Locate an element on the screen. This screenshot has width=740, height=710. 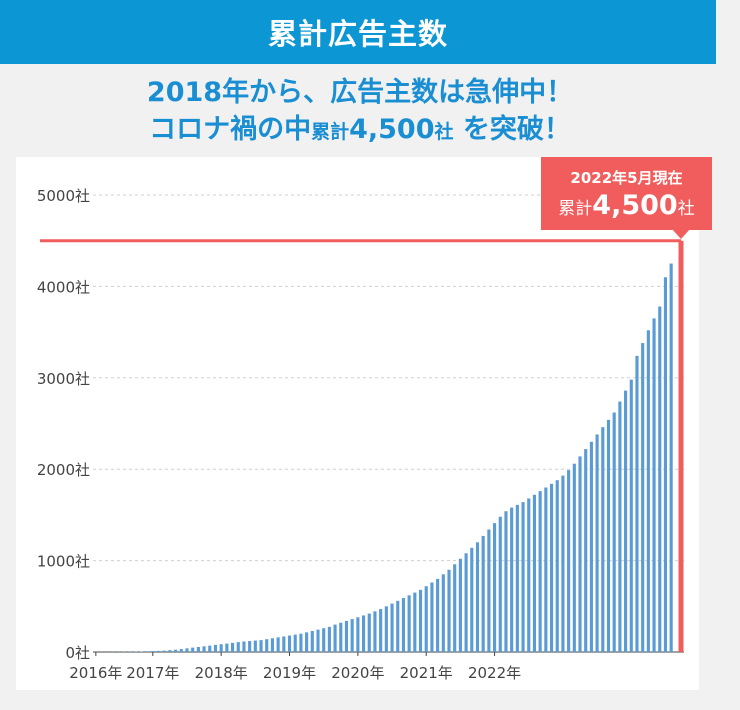
headline-text-a: コロナ禍の中 is located at coordinates (230, 129).